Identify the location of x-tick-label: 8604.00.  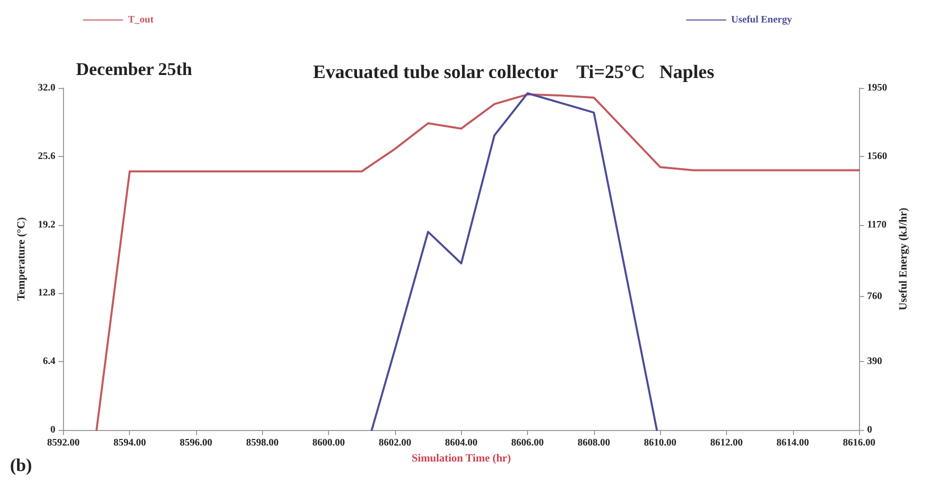
(461, 443).